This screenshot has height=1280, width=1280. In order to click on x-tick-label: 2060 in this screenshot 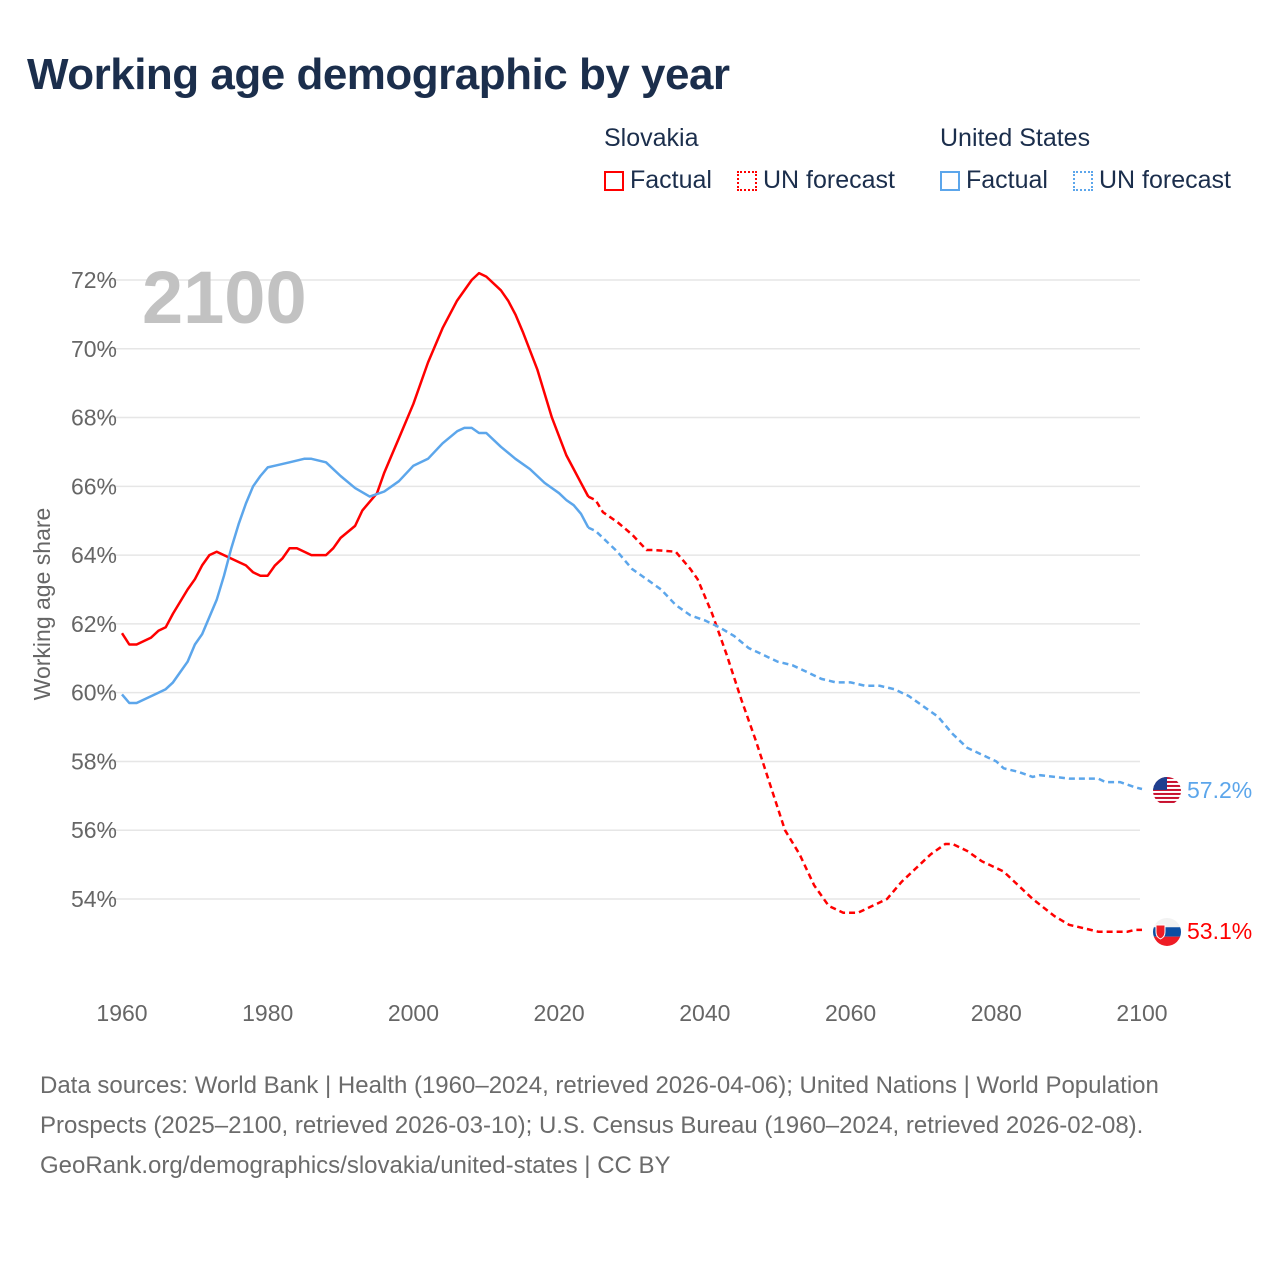, I will do `click(850, 1013)`.